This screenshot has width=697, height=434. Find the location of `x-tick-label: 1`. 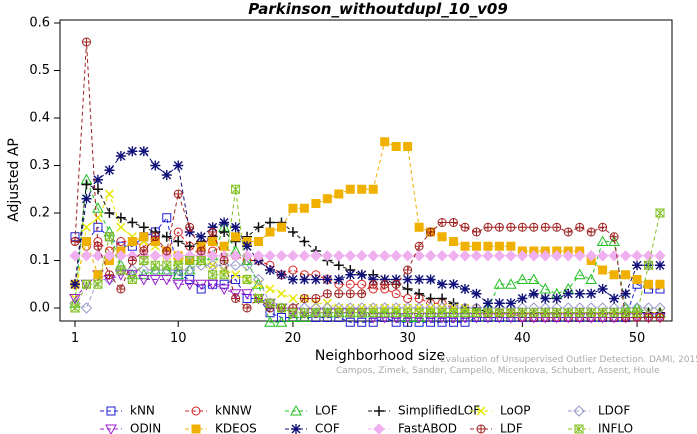

x-tick-label: 1 is located at coordinates (75, 338).